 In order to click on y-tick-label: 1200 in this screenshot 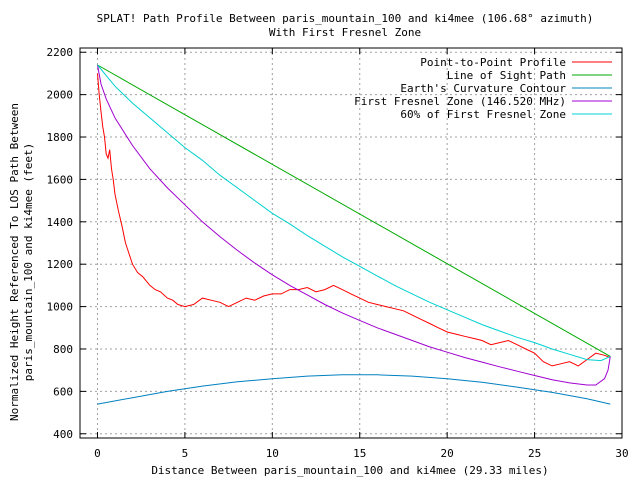, I will do `click(60, 264)`.